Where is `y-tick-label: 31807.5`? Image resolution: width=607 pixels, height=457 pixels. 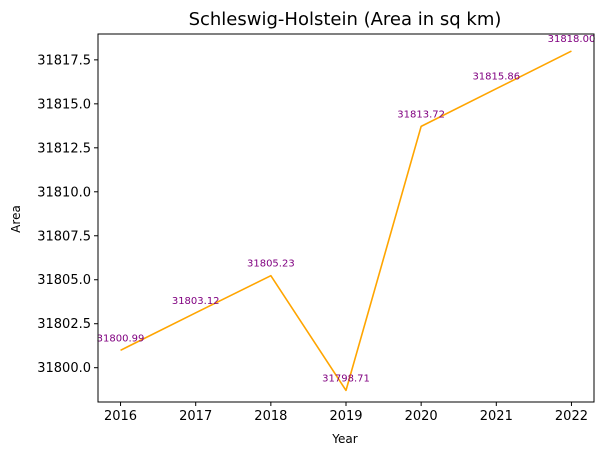
y-tick-label: 31807.5 is located at coordinates (64, 236).